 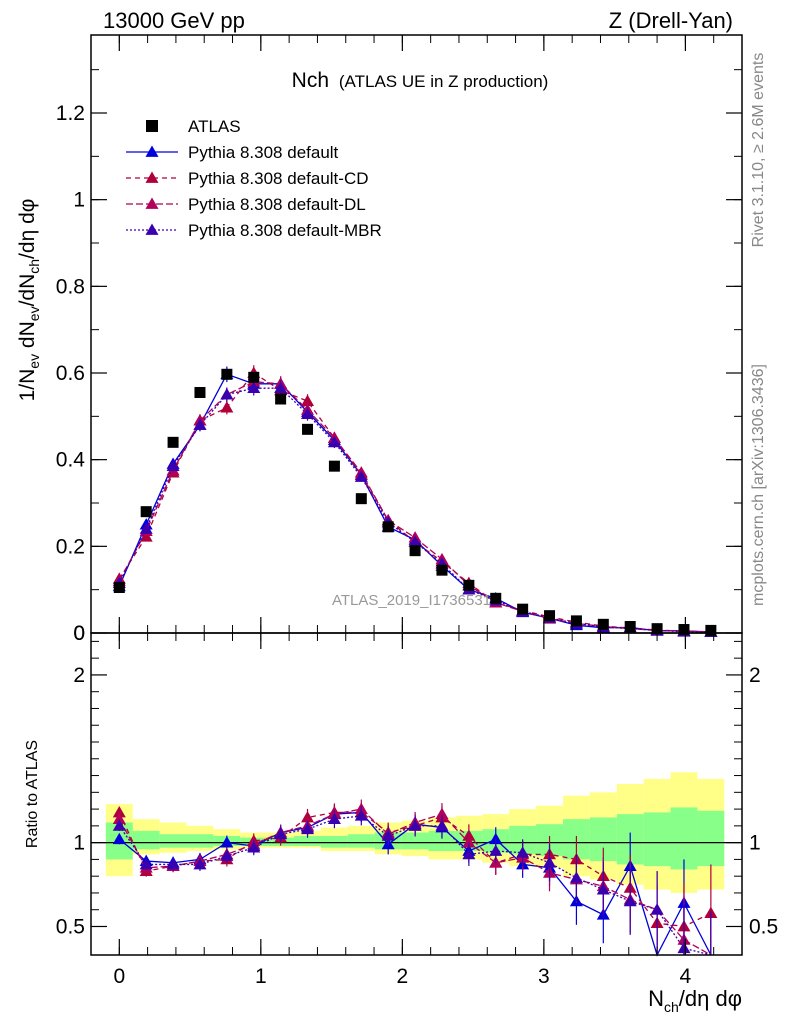 I want to click on ratio-y-axis-label: Ratio to ATLAS, so click(x=32, y=794).